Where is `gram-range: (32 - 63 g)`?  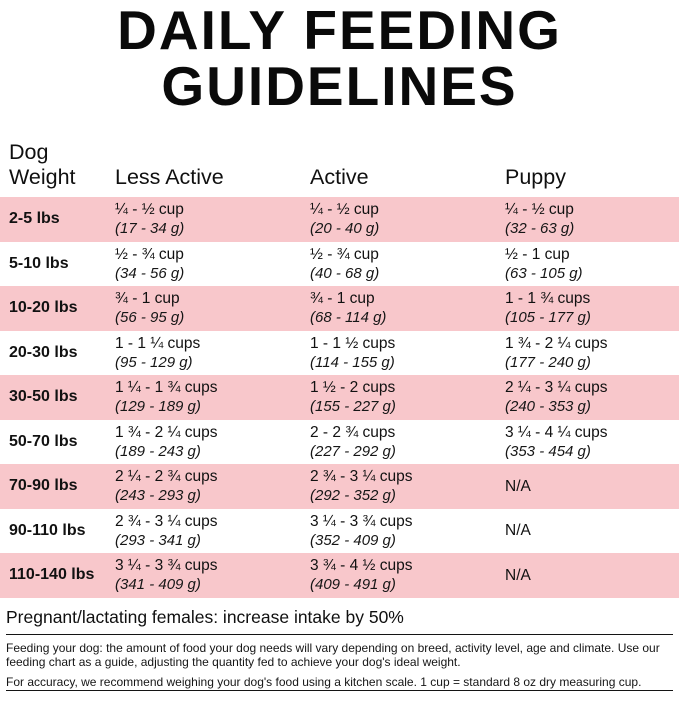 gram-range: (32 - 63 g) is located at coordinates (540, 229).